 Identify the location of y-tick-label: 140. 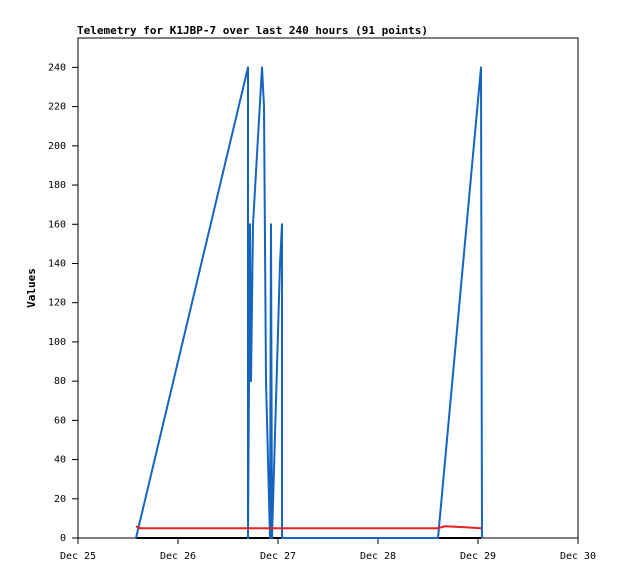
(57, 263).